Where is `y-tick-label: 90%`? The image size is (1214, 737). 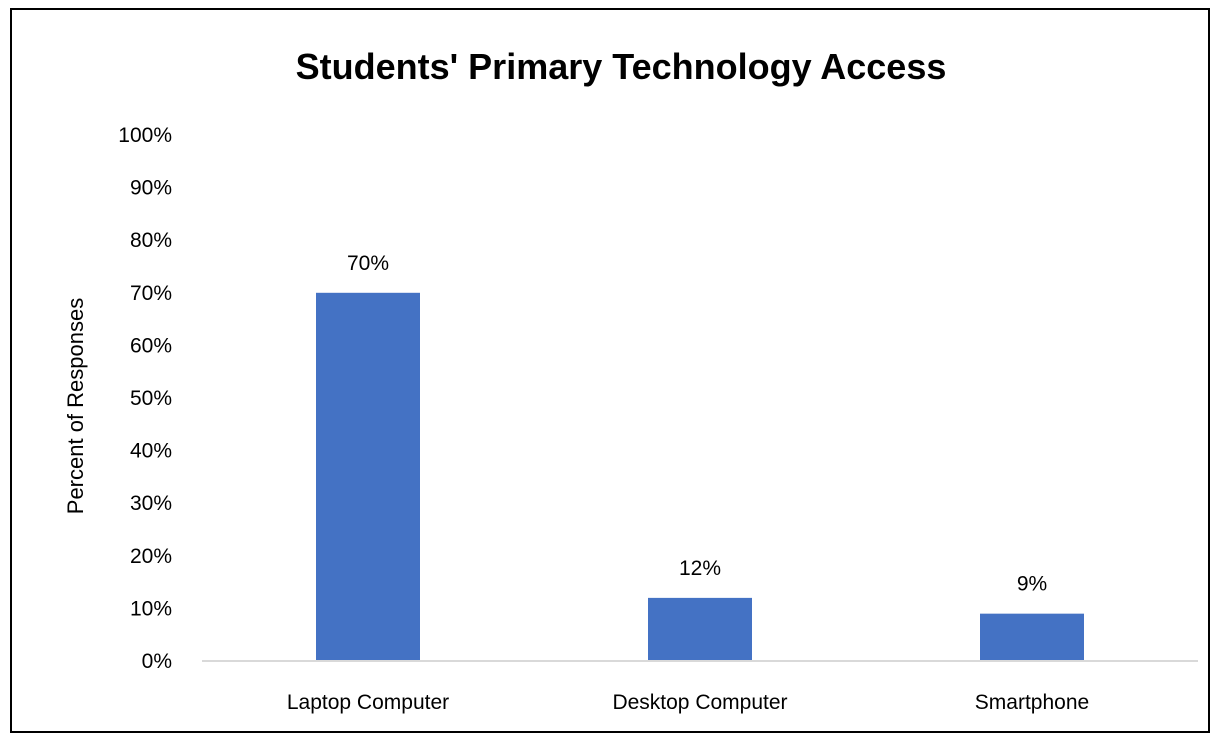
y-tick-label: 90% is located at coordinates (151, 188).